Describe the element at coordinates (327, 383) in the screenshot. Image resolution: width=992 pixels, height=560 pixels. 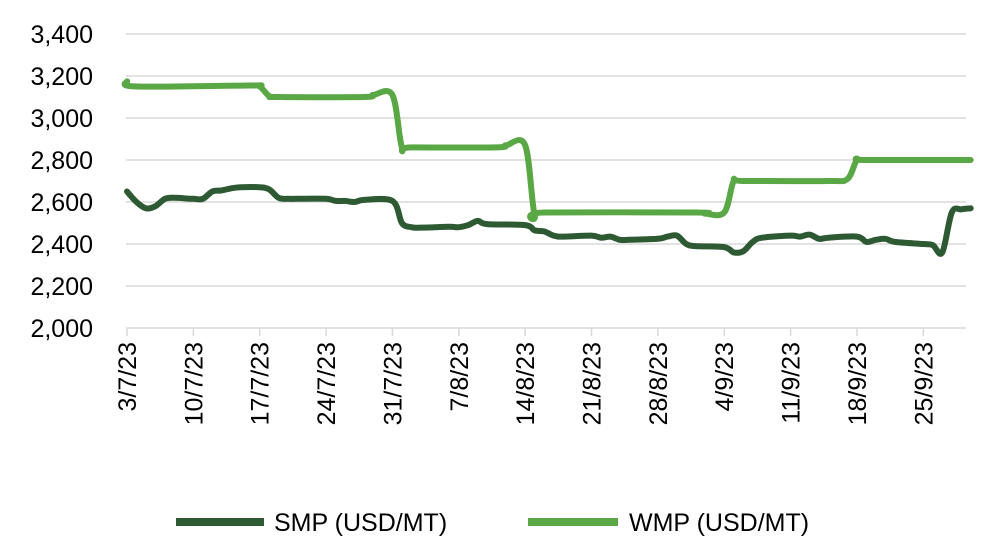
I see `x-tick-label: 24/7/23` at that location.